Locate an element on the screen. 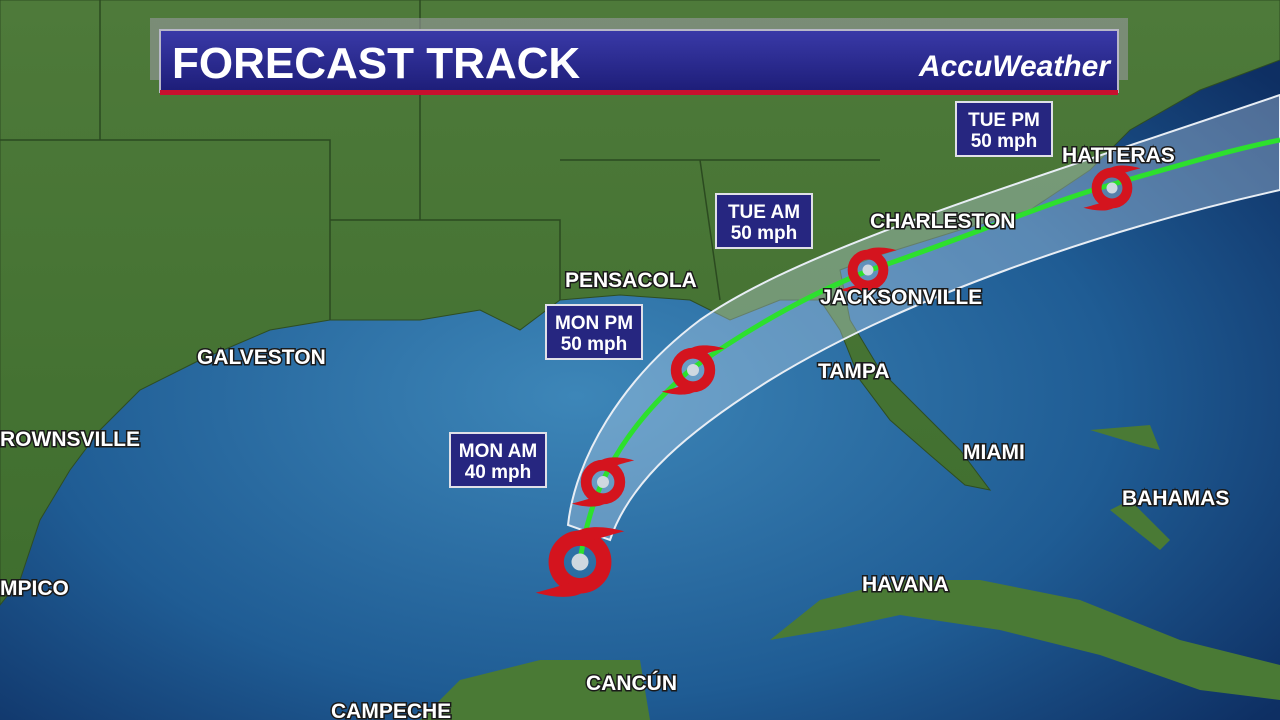 This screenshot has width=1280, height=720. forecast-time: TUE AM is located at coordinates (764, 212).